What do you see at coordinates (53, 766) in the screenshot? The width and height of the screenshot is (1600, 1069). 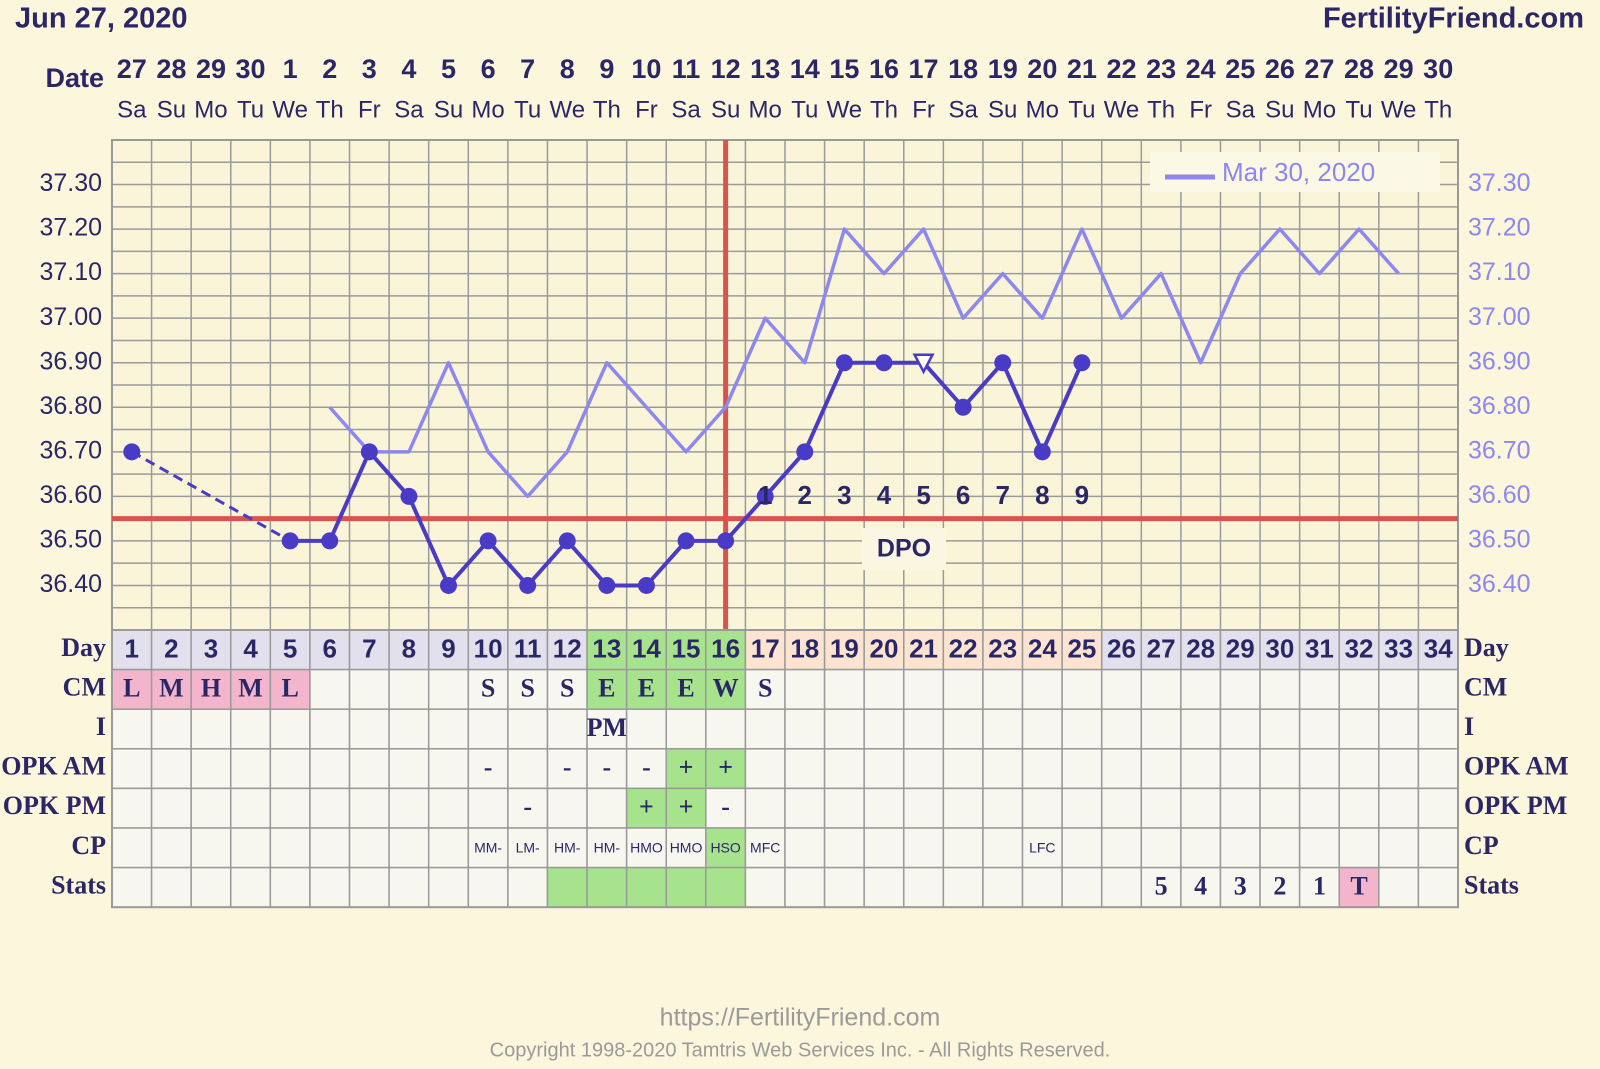 I see `row-label: OPK AM` at bounding box center [53, 766].